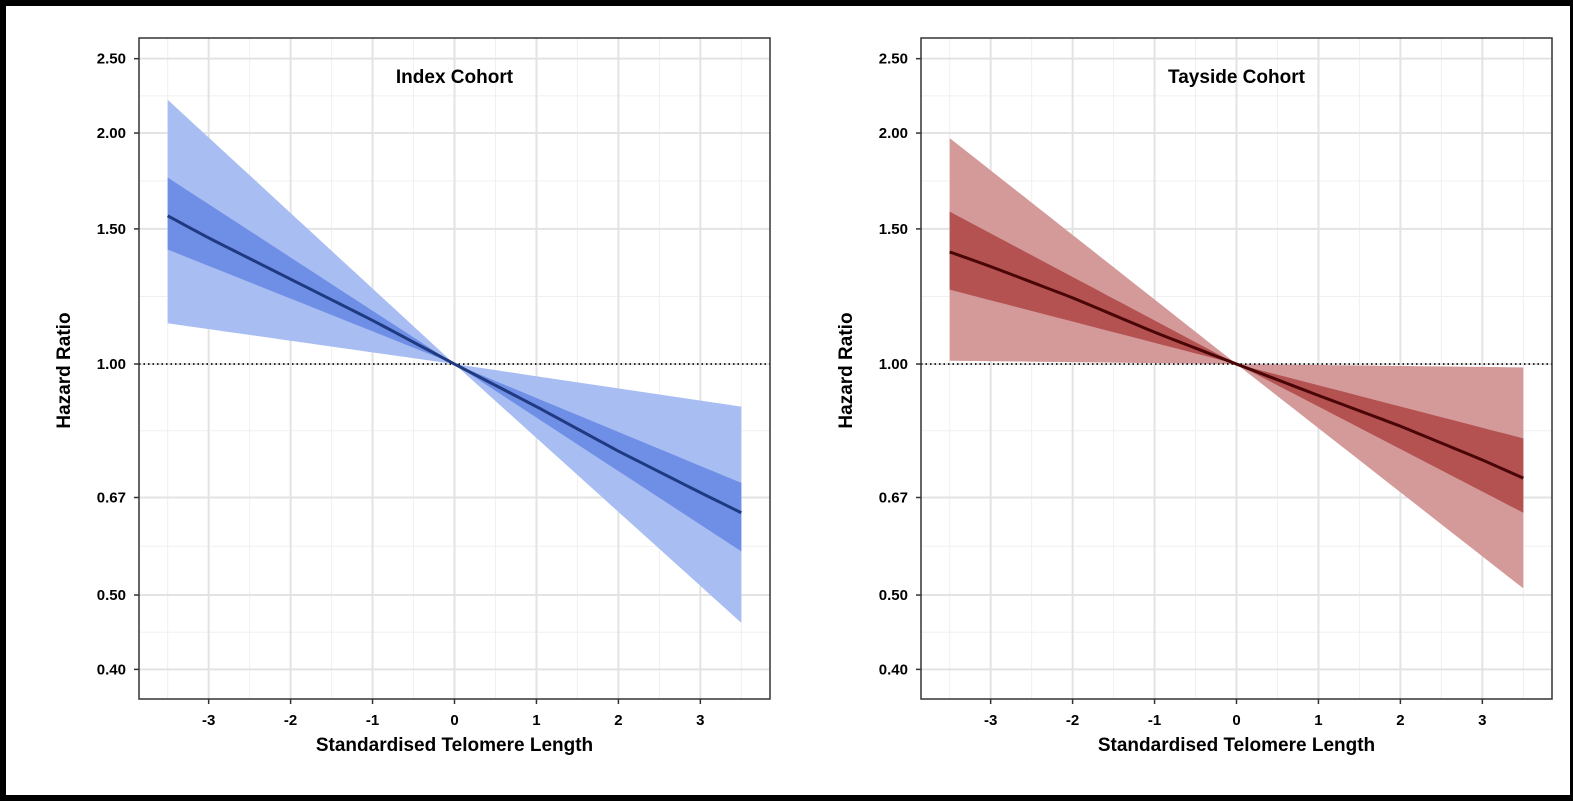  I want to click on inner-confidence-band, so click(1236, 362).